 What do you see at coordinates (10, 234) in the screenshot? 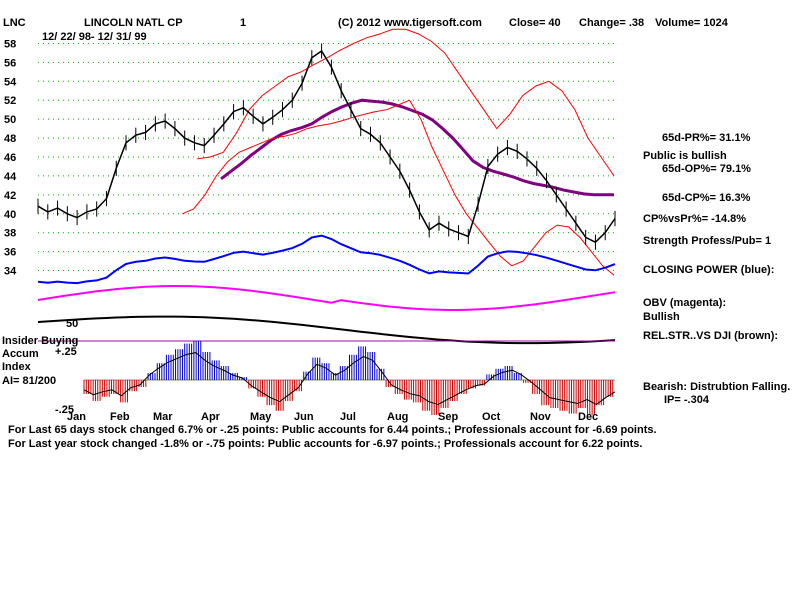
I see `price-tick-38: 38` at bounding box center [10, 234].